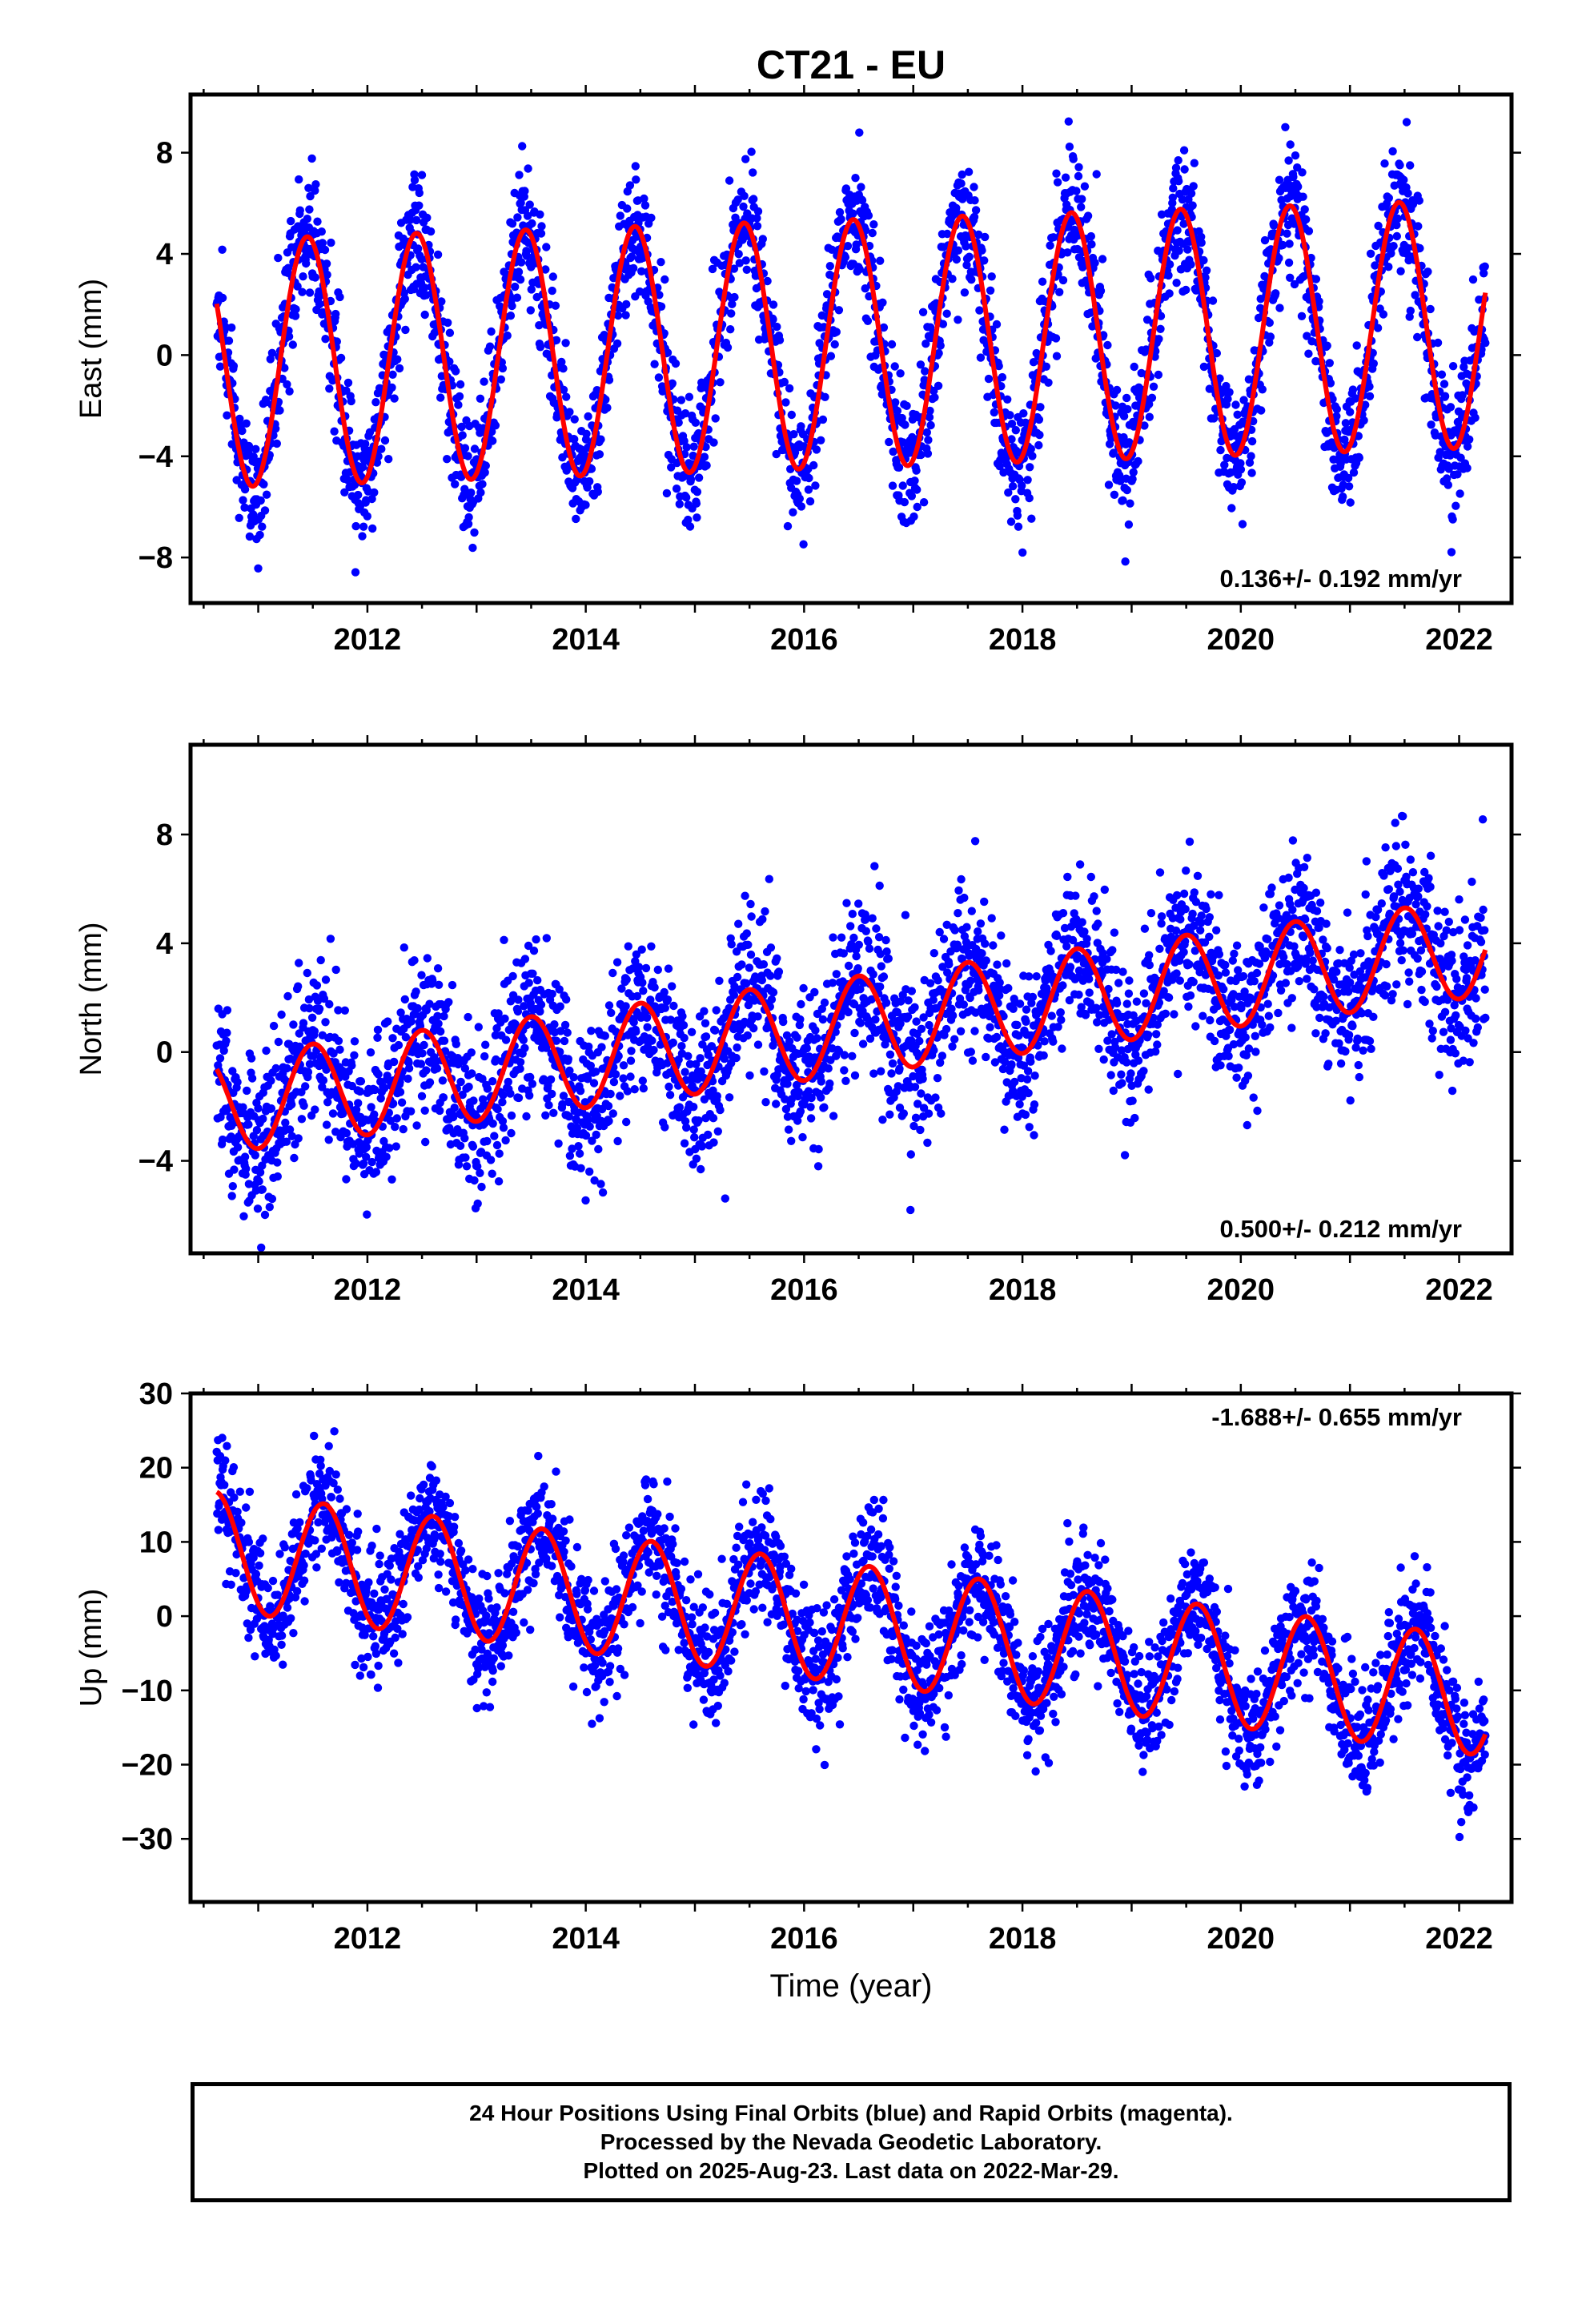 This screenshot has height=2324, width=1582. I want to click on y-tick-label: 8, so click(164, 154).